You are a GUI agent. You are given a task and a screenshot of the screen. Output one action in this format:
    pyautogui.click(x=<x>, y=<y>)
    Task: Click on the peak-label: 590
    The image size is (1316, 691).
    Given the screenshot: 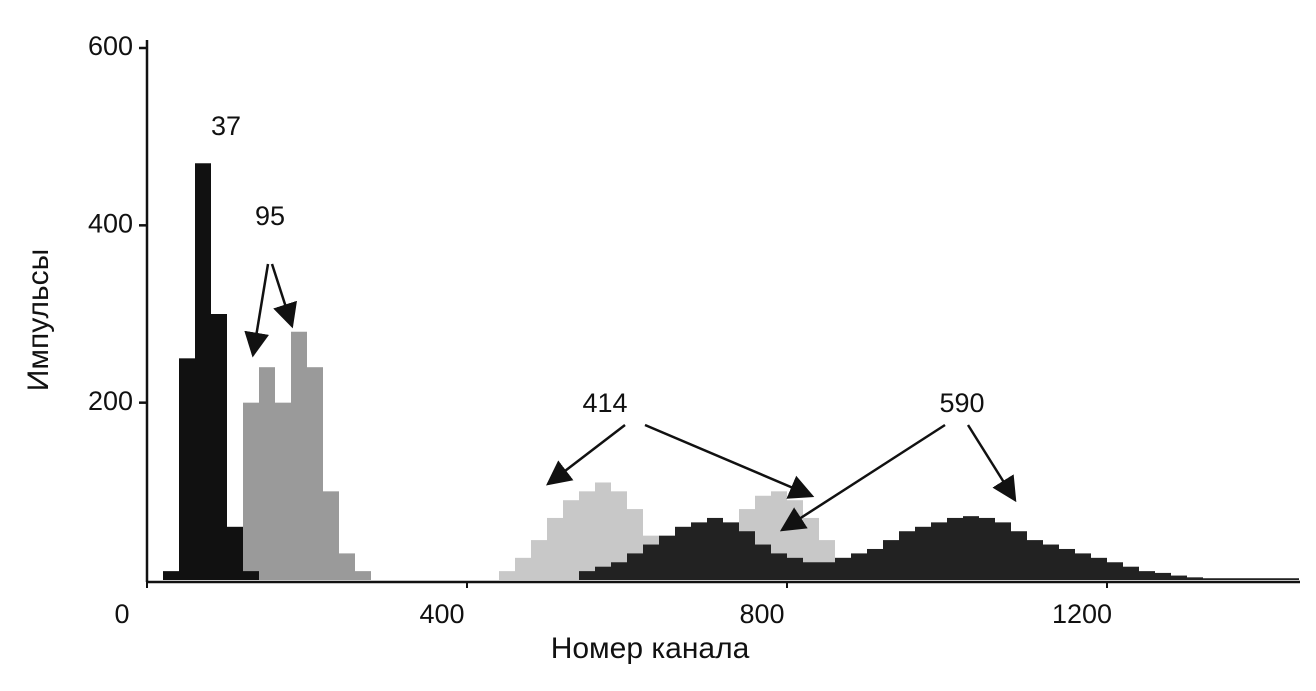 What is the action you would take?
    pyautogui.click(x=961, y=403)
    